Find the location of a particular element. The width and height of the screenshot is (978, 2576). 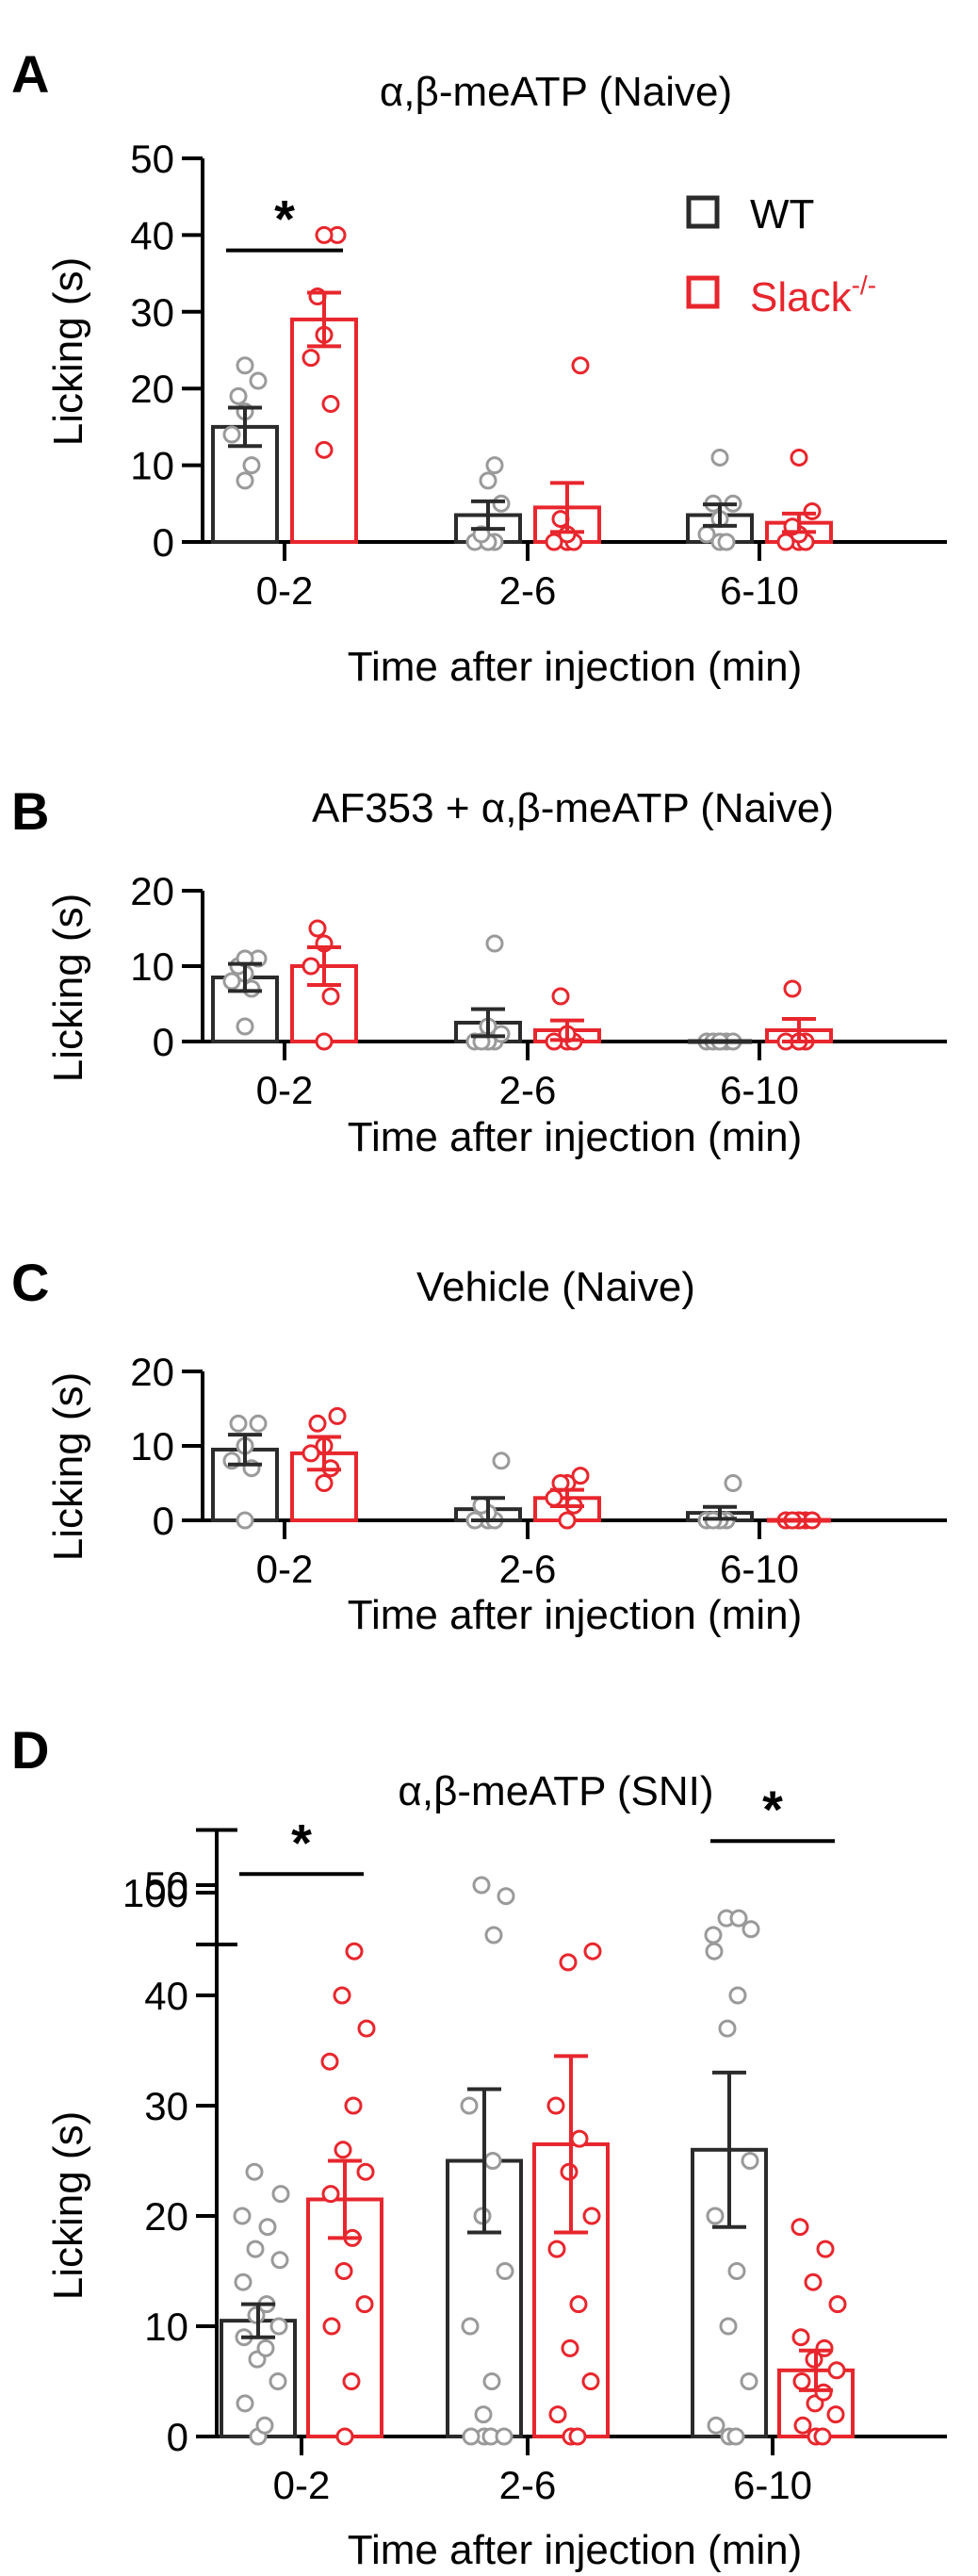

panel-c-xtick-label: 0-2 is located at coordinates (285, 1569).